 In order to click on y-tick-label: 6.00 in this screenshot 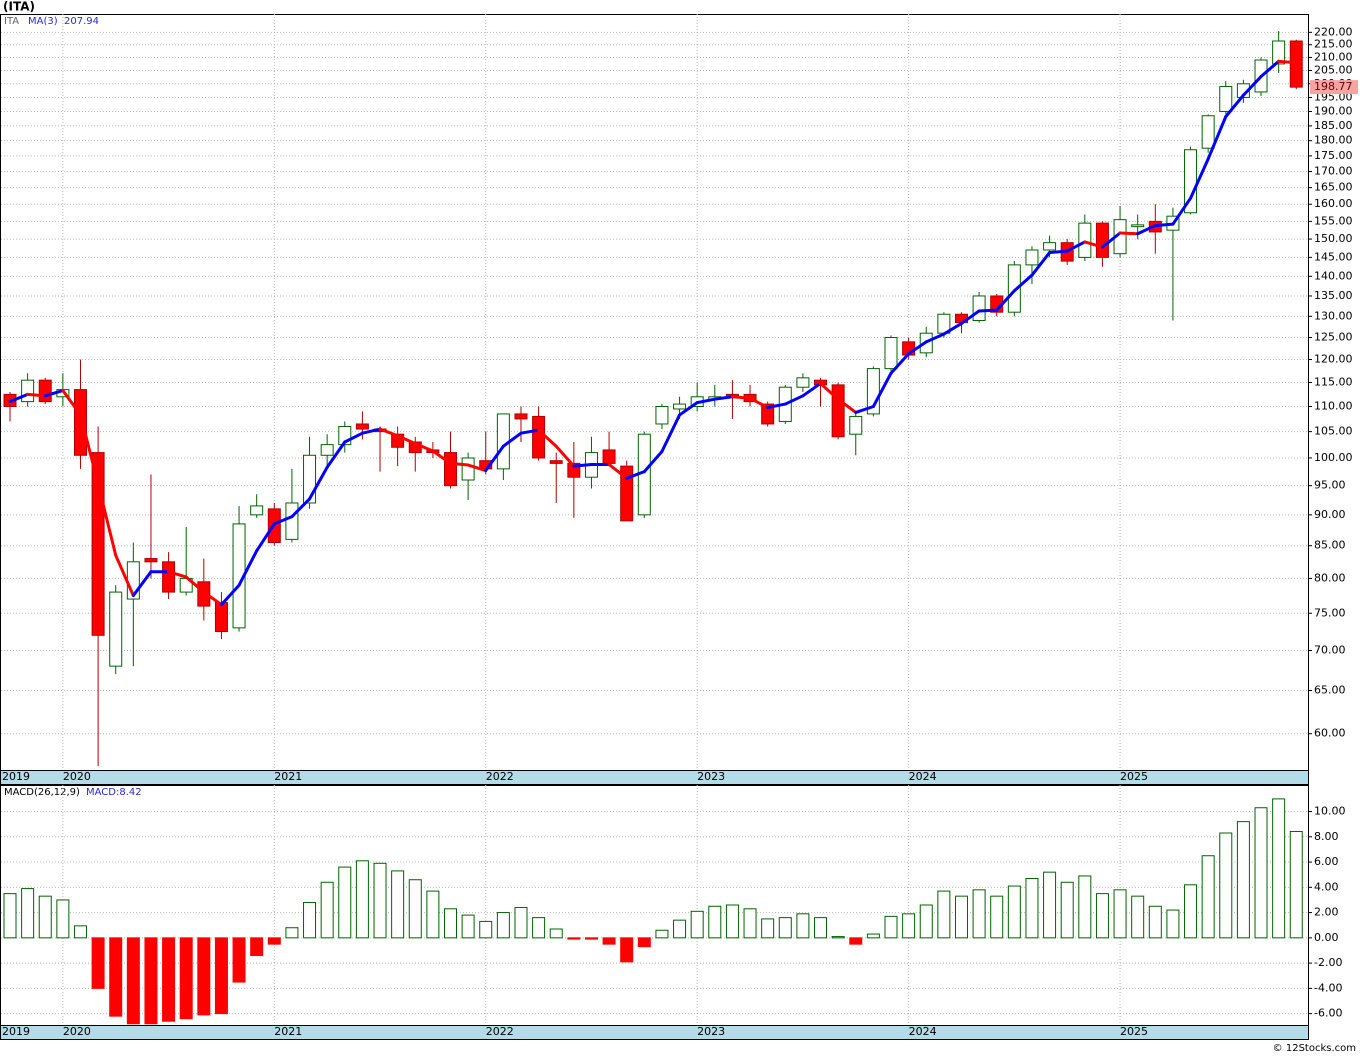, I will do `click(1326, 861)`.